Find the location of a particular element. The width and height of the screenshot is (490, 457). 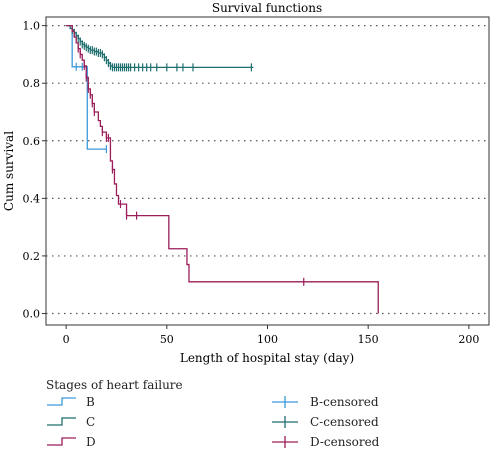

x-axis-ticks: 0 50 100 150 200 is located at coordinates (271, 335).